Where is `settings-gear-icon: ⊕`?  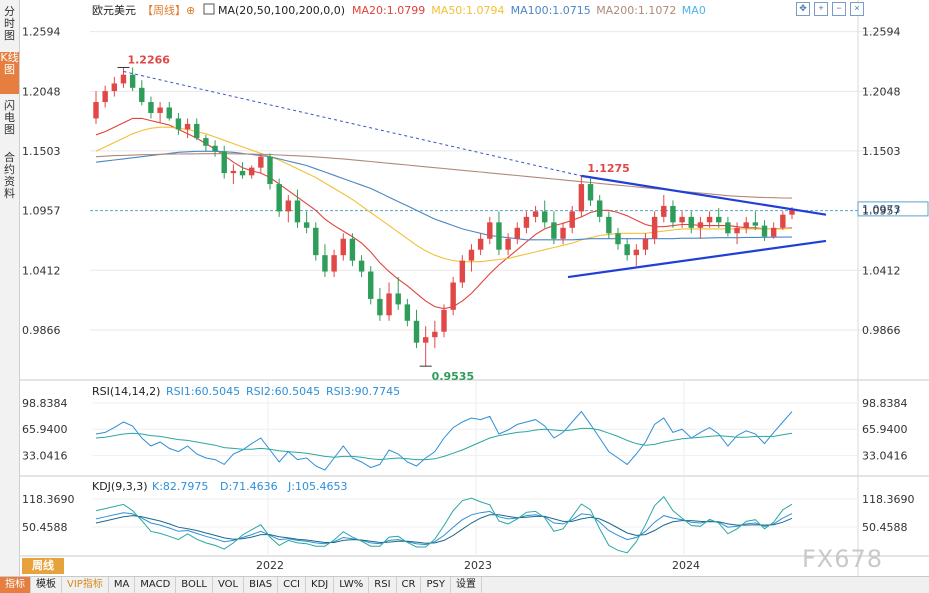
settings-gear-icon: ⊕ is located at coordinates (190, 11).